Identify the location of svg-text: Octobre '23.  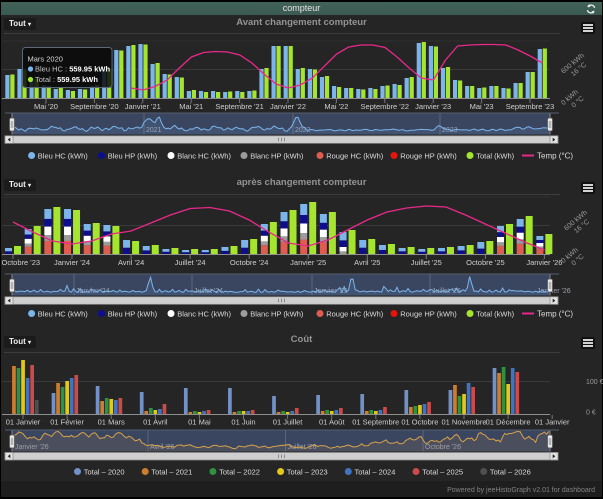
(21, 262).